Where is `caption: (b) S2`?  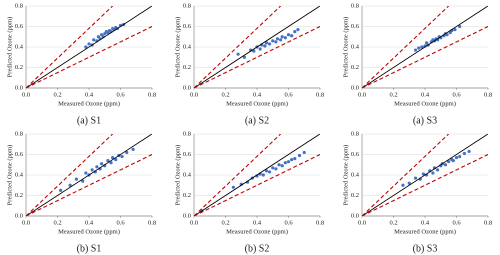
caption: (b) S2 is located at coordinates (257, 248).